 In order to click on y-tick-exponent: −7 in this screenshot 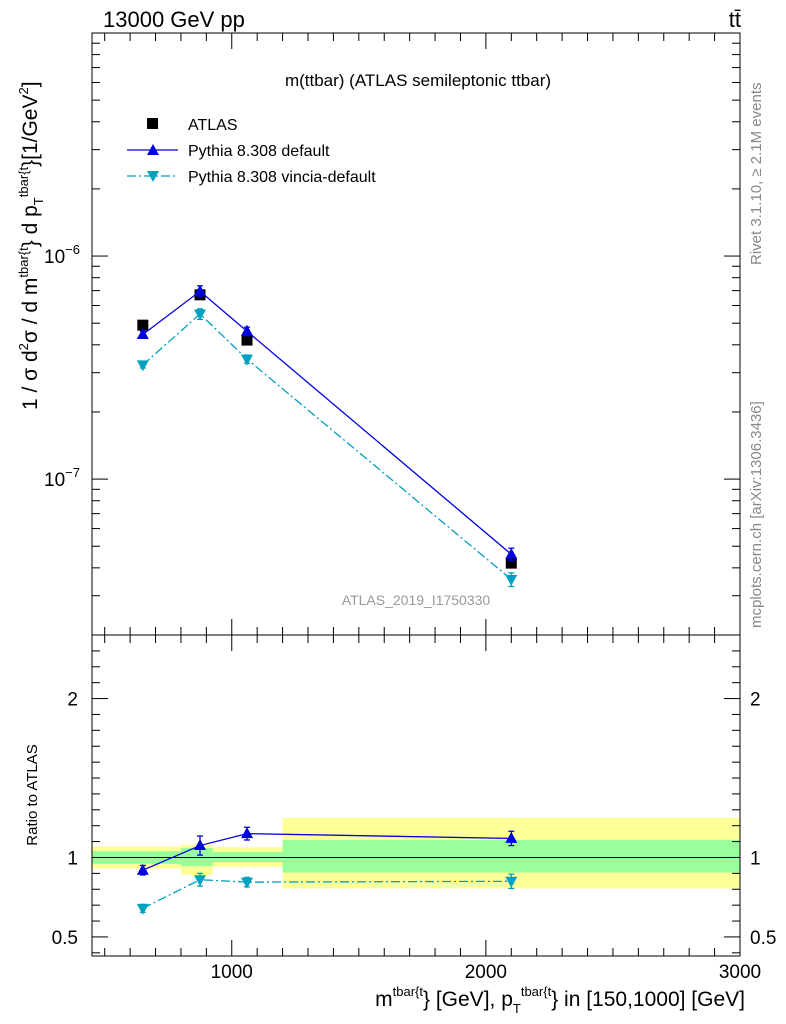, I will do `click(72, 472)`.